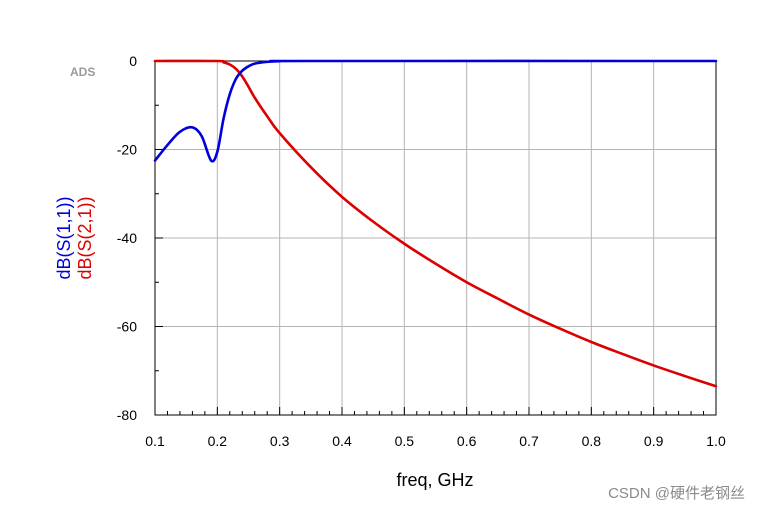 The height and width of the screenshot is (514, 761). What do you see at coordinates (85, 237) in the screenshot?
I see `series-label-s21: dB(S(2,1))` at bounding box center [85, 237].